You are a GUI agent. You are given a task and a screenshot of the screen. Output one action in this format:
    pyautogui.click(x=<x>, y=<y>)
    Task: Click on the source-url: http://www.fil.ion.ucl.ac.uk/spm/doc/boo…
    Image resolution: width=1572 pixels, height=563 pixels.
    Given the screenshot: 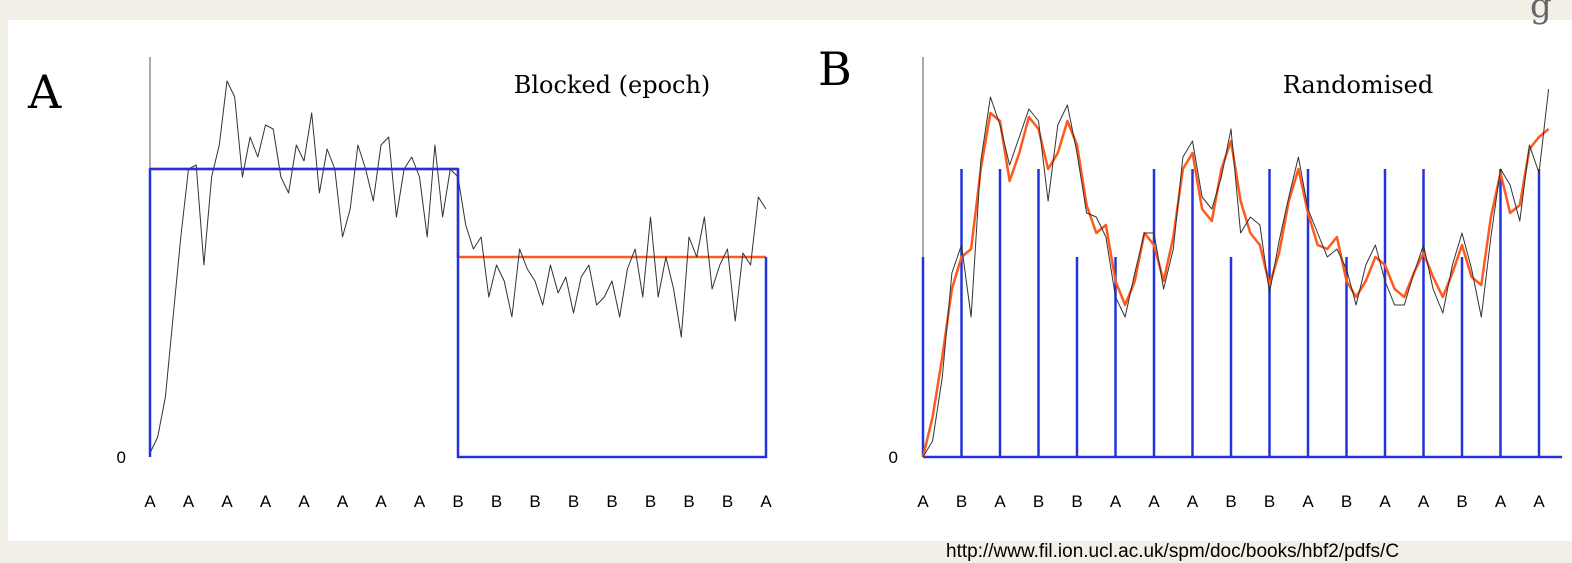 What is the action you would take?
    pyautogui.click(x=1173, y=551)
    